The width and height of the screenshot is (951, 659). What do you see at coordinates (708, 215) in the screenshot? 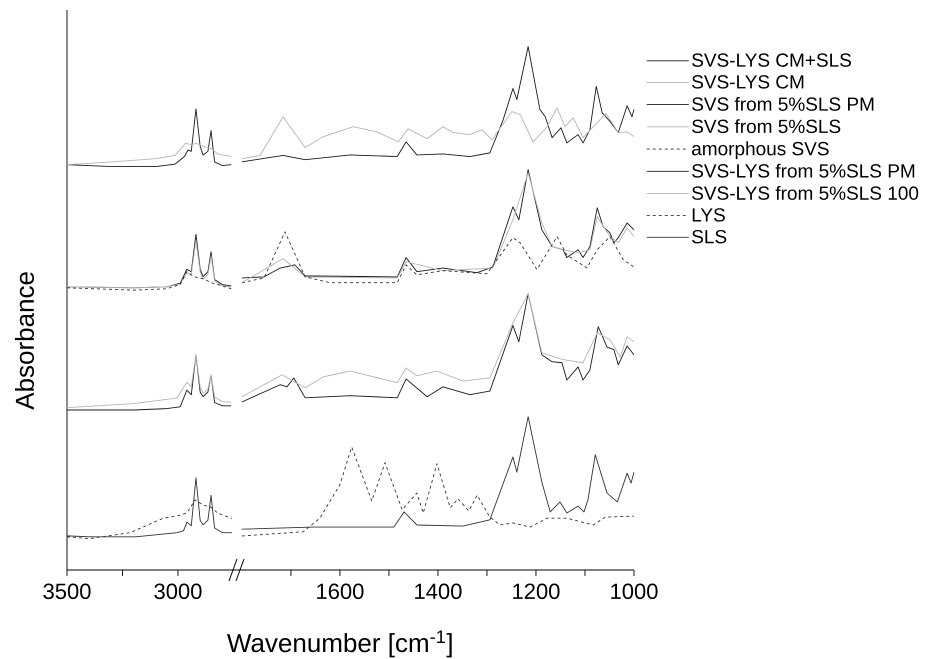
I see `legend-label: LYS` at bounding box center [708, 215].